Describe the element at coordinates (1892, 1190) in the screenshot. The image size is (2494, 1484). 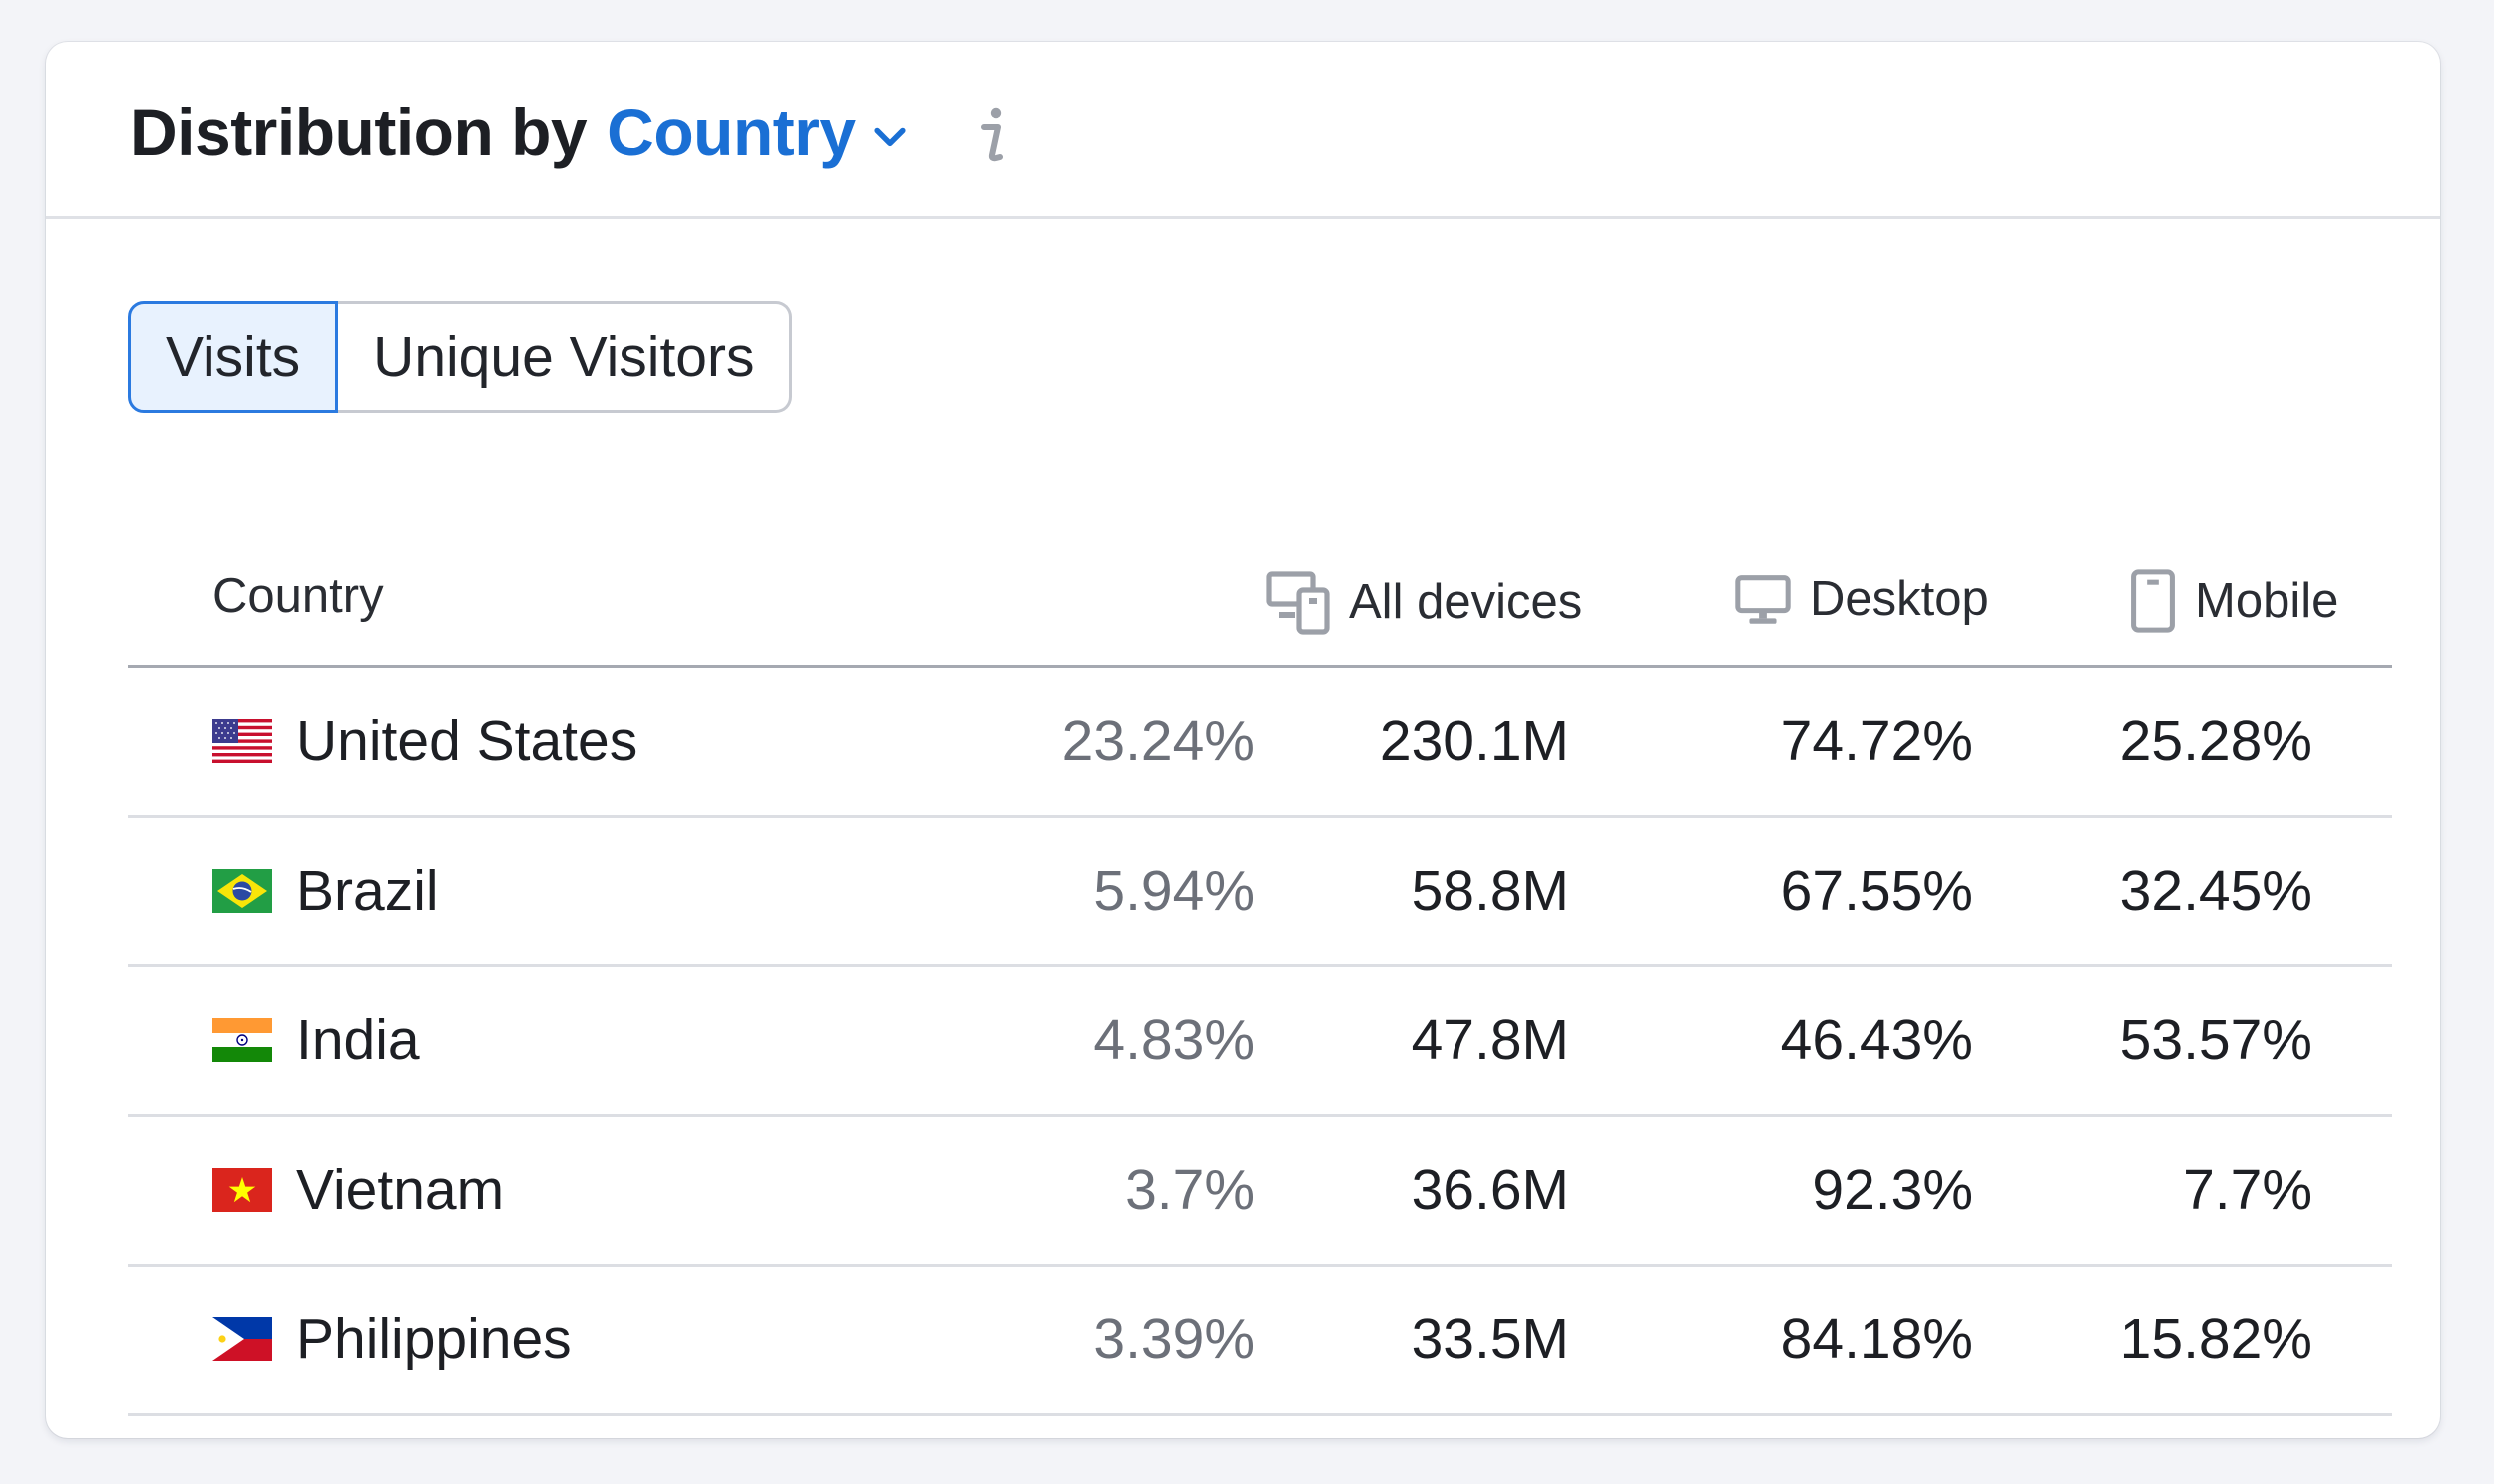
I see `desktop-value: 92.3%` at that location.